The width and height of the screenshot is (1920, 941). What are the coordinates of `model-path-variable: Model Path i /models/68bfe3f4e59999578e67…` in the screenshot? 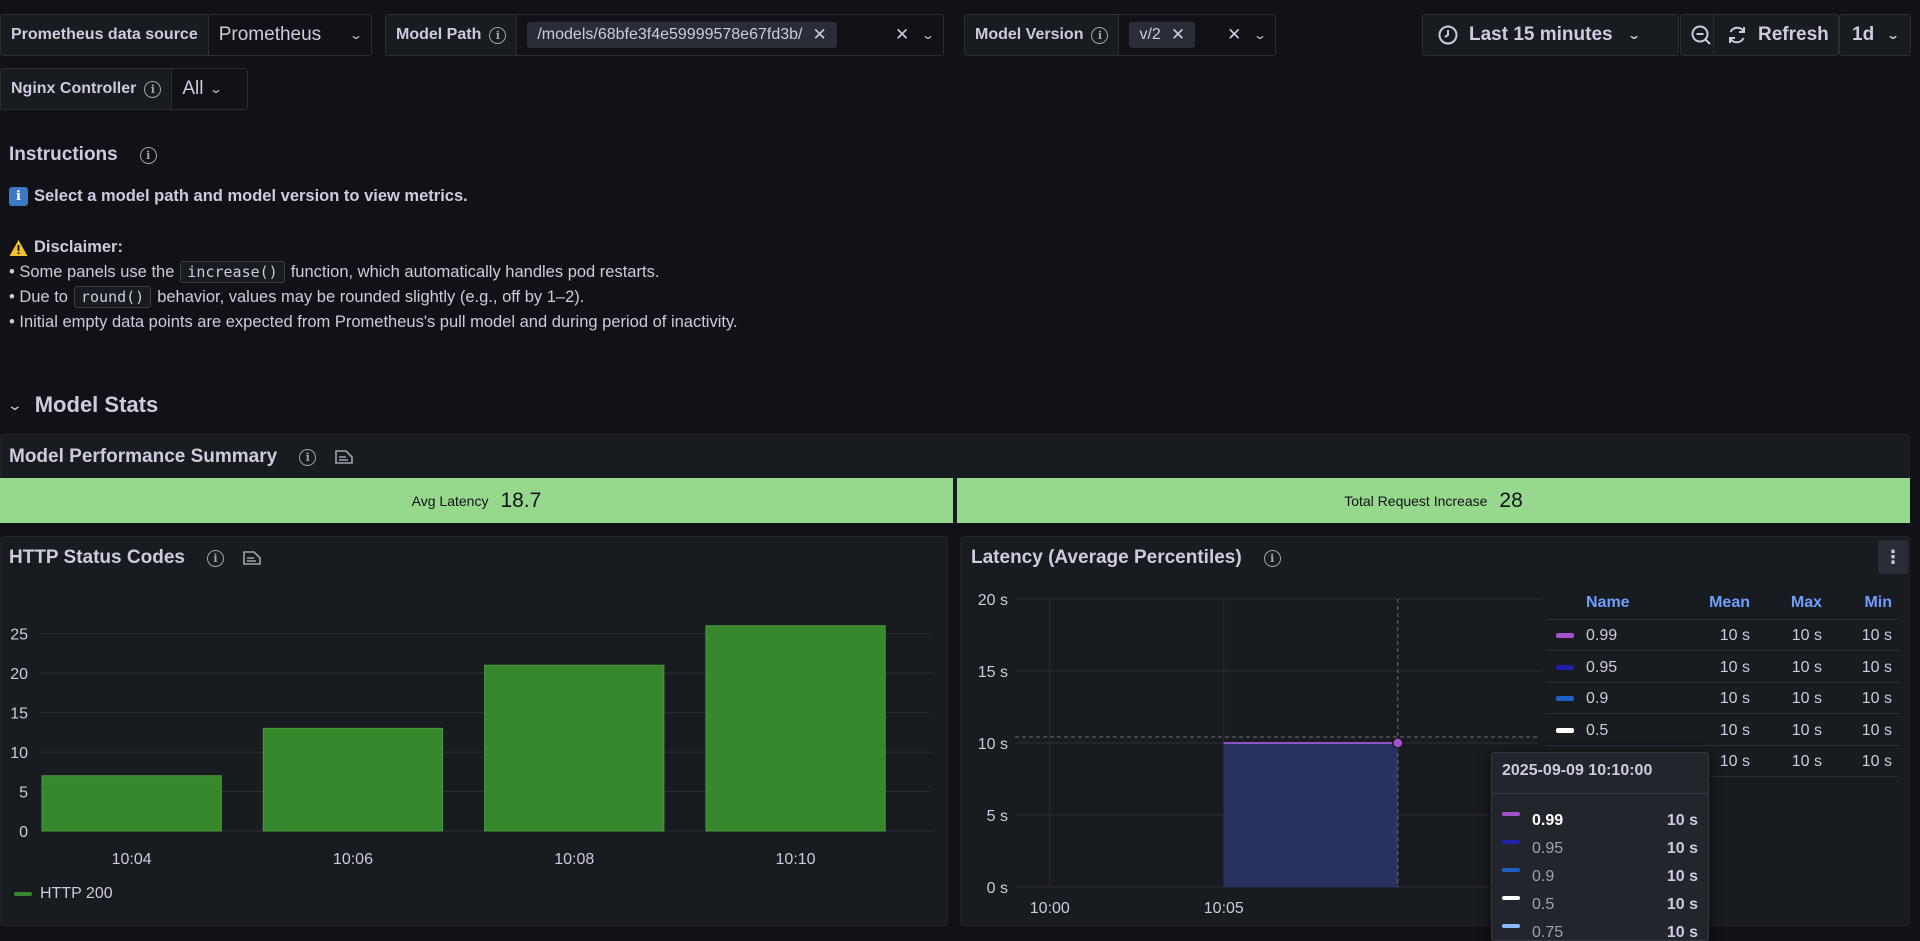 It's located at (665, 35).